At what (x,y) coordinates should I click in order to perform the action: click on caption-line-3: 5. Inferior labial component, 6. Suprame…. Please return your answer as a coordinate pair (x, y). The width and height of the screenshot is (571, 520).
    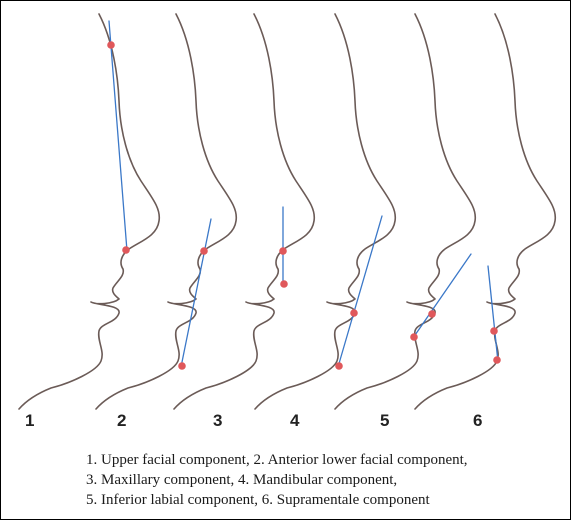
    Looking at the image, I should click on (258, 500).